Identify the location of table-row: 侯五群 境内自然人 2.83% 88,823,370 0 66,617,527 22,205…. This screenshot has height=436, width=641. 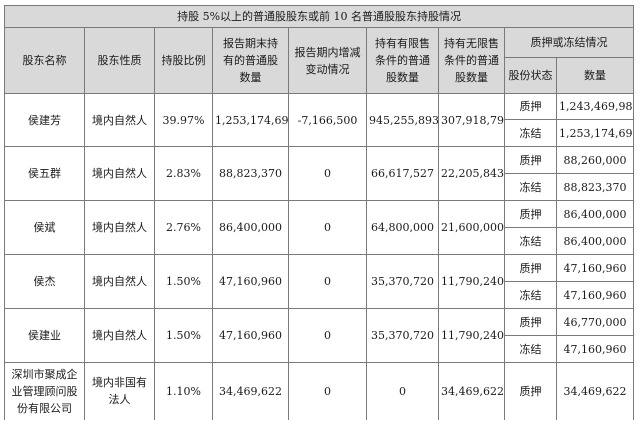
(319, 173).